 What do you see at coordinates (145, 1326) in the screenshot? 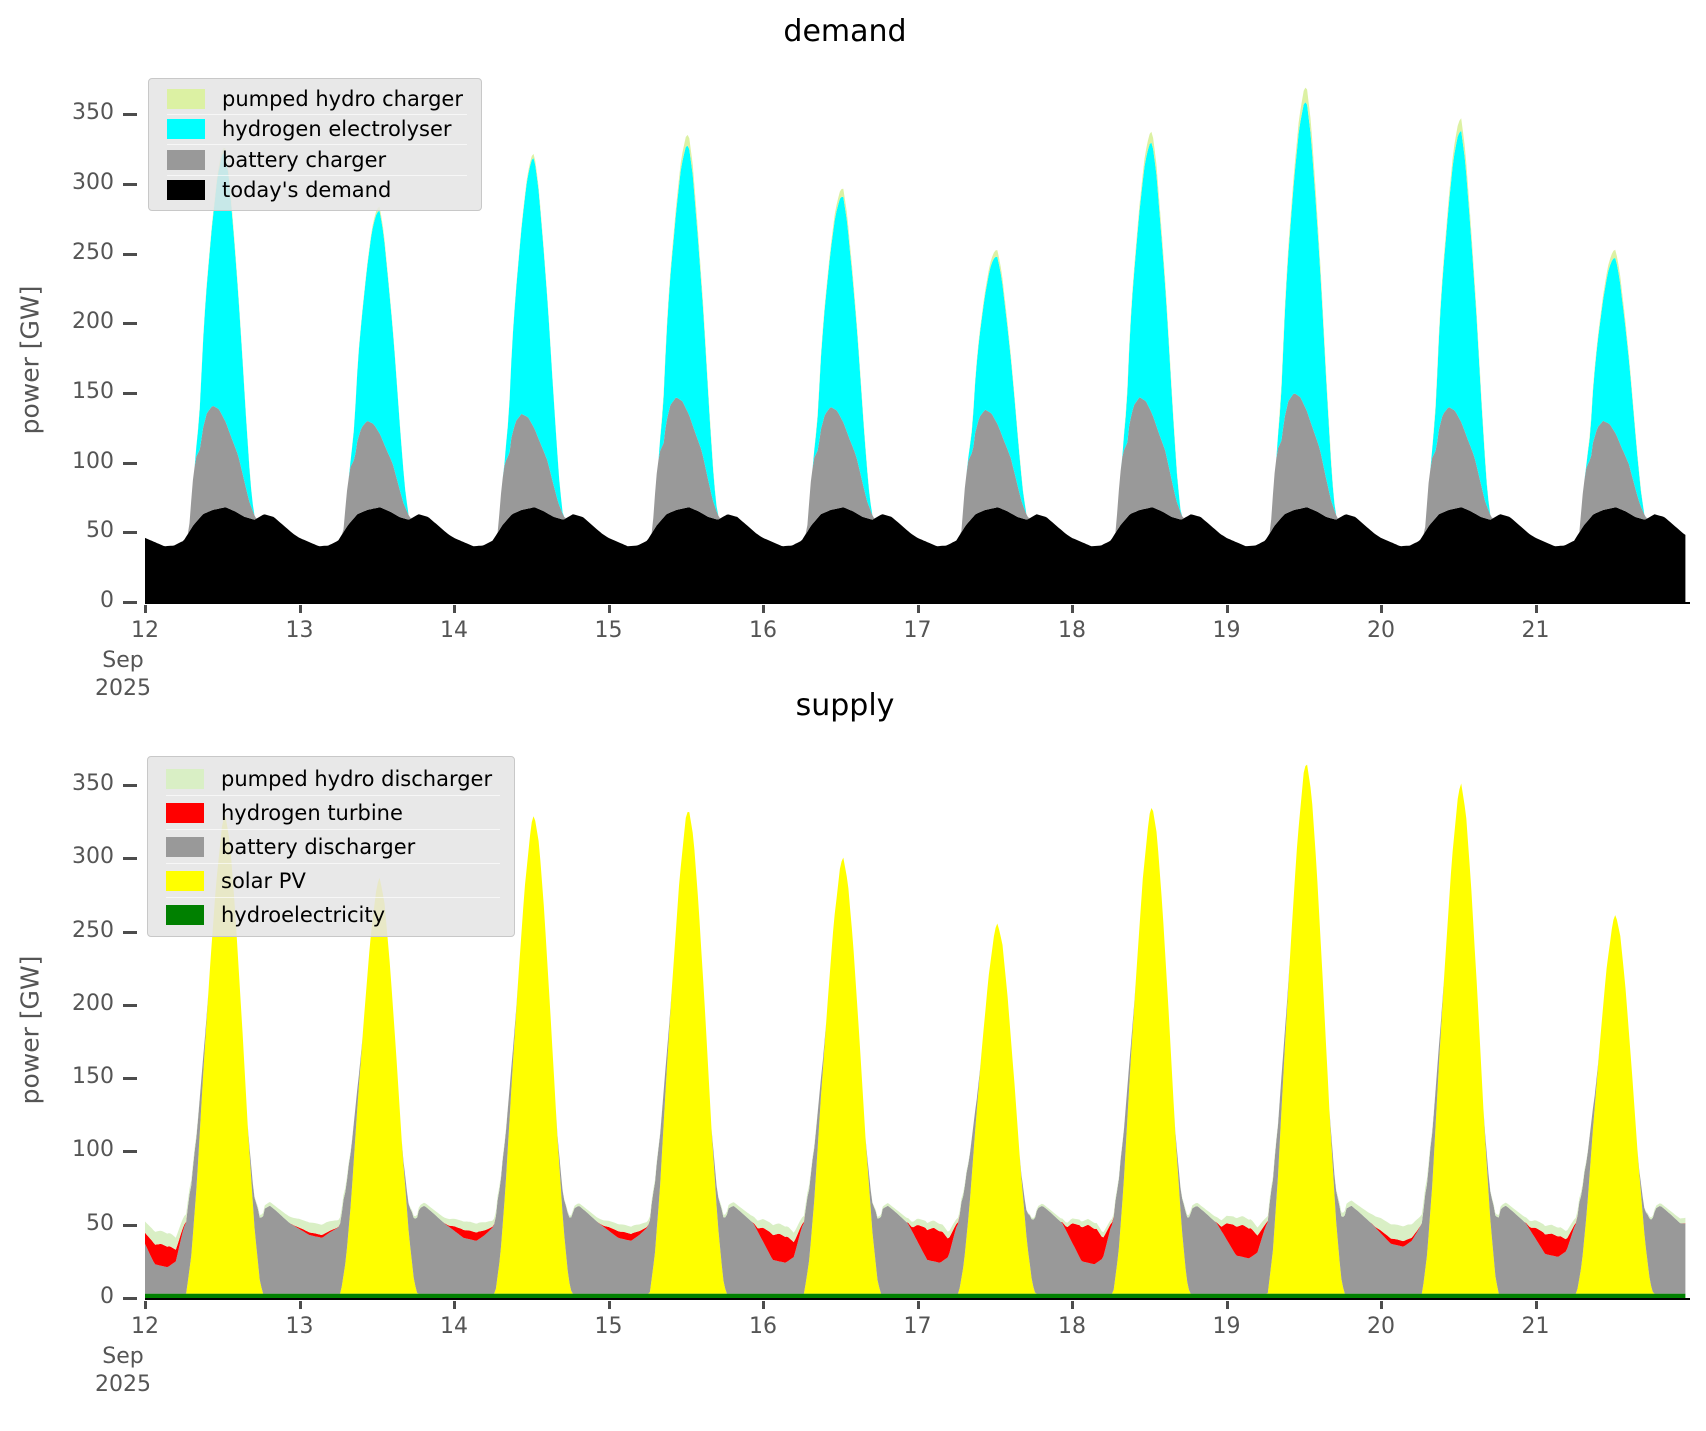
I see `x-tick-label-supply-12: 12` at bounding box center [145, 1326].